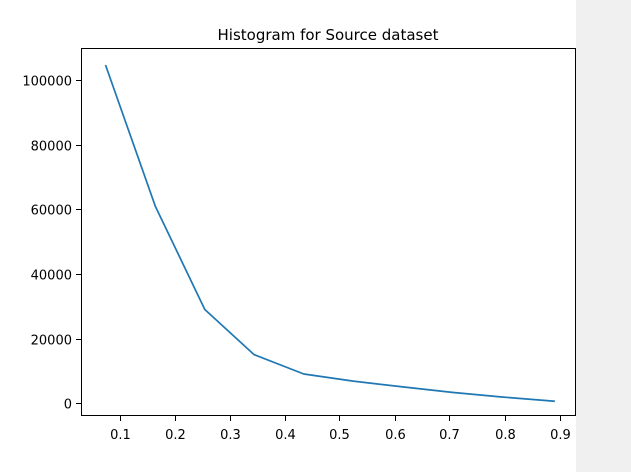 This screenshot has height=472, width=631. Describe the element at coordinates (120, 435) in the screenshot. I see `x-tick-label: 0.1` at that location.